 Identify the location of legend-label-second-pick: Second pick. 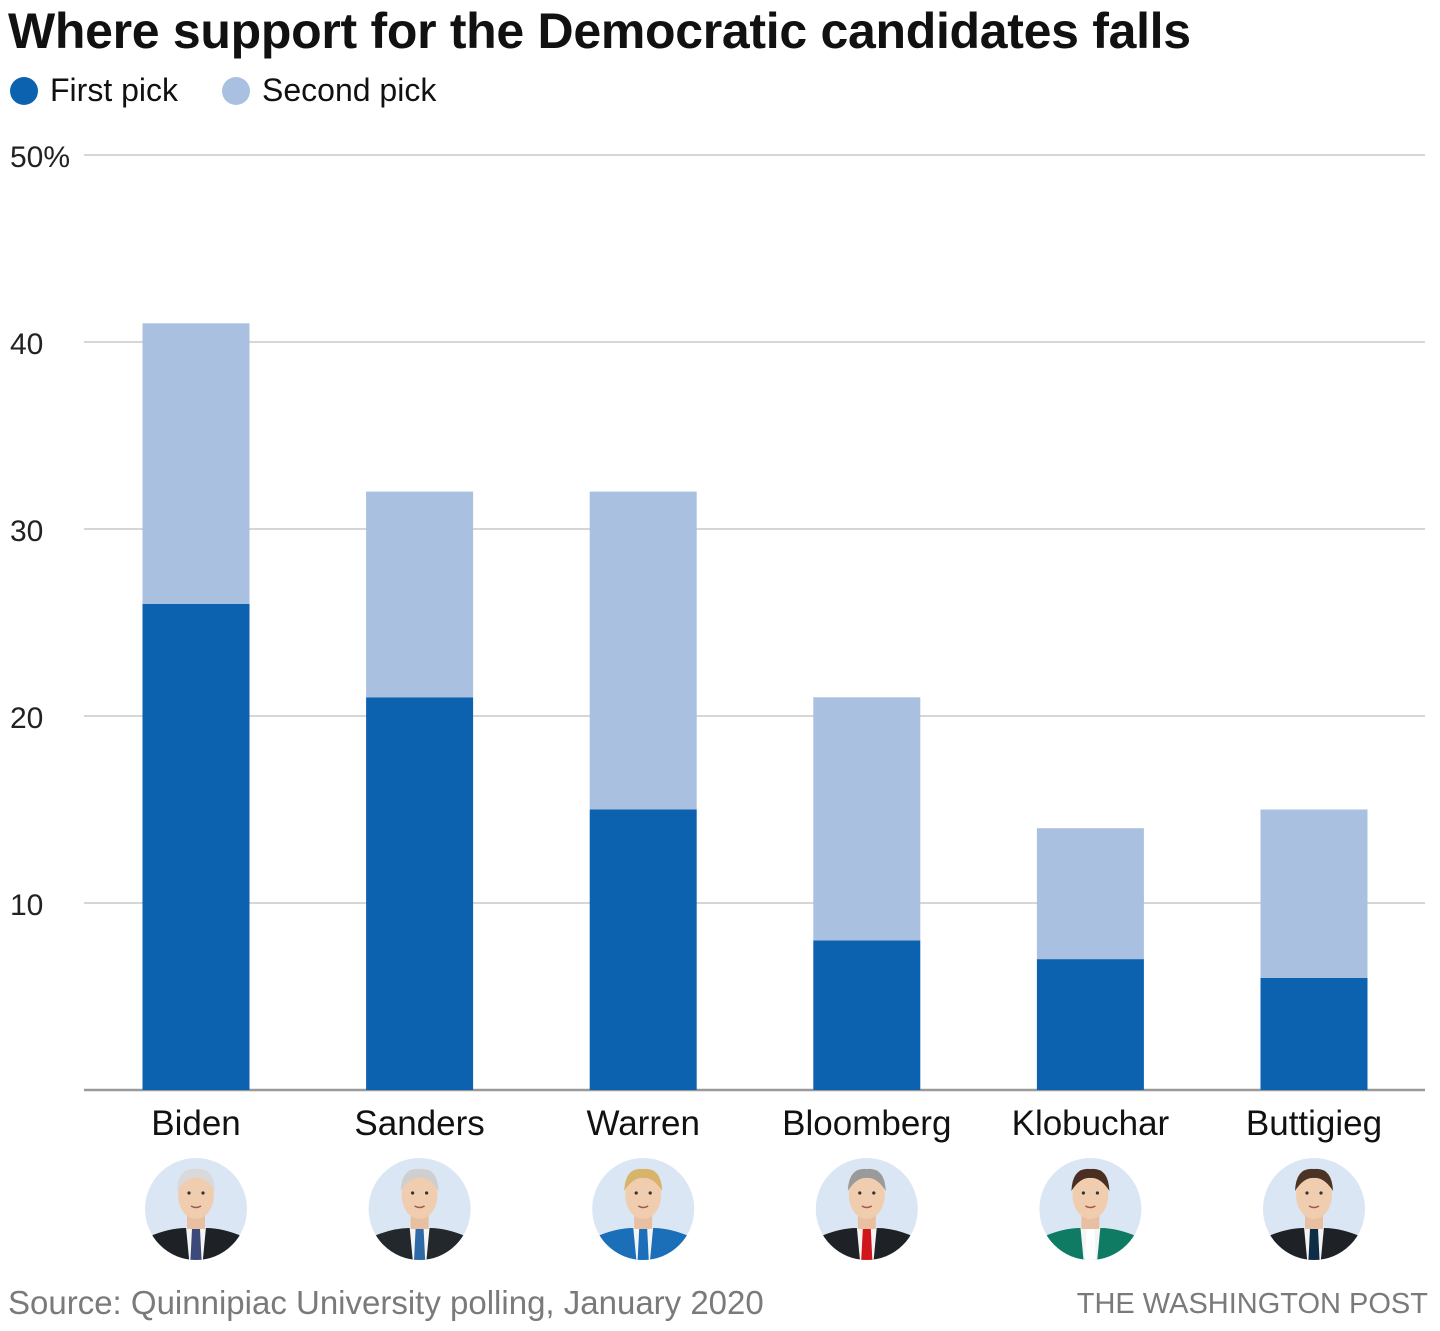
(349, 90).